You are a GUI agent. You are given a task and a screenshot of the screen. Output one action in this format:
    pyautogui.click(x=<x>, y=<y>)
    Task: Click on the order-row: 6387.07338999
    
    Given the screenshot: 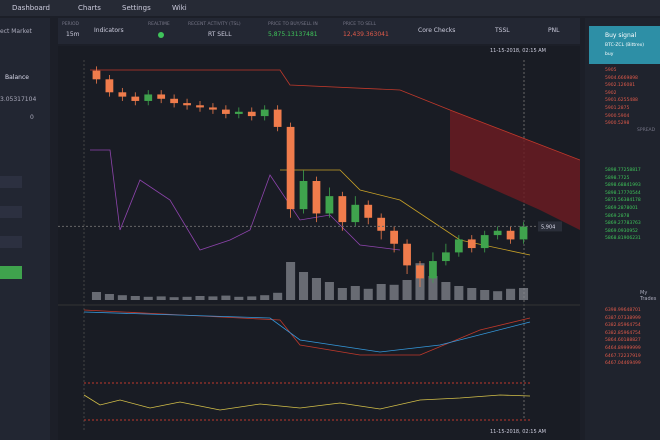 What is the action you would take?
    pyautogui.click(x=623, y=318)
    